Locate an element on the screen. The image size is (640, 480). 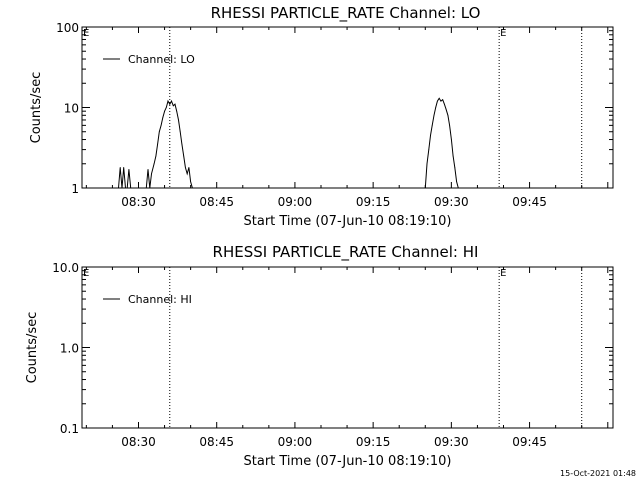
y-tick-label: 10 is located at coordinates (71, 109).